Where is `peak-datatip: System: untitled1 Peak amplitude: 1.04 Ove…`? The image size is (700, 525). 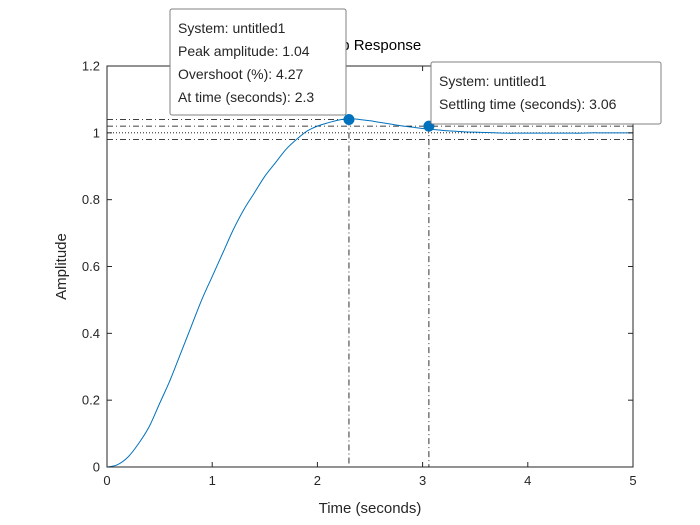 peak-datatip: System: untitled1 Peak amplitude: 1.04 Ove… is located at coordinates (258, 62).